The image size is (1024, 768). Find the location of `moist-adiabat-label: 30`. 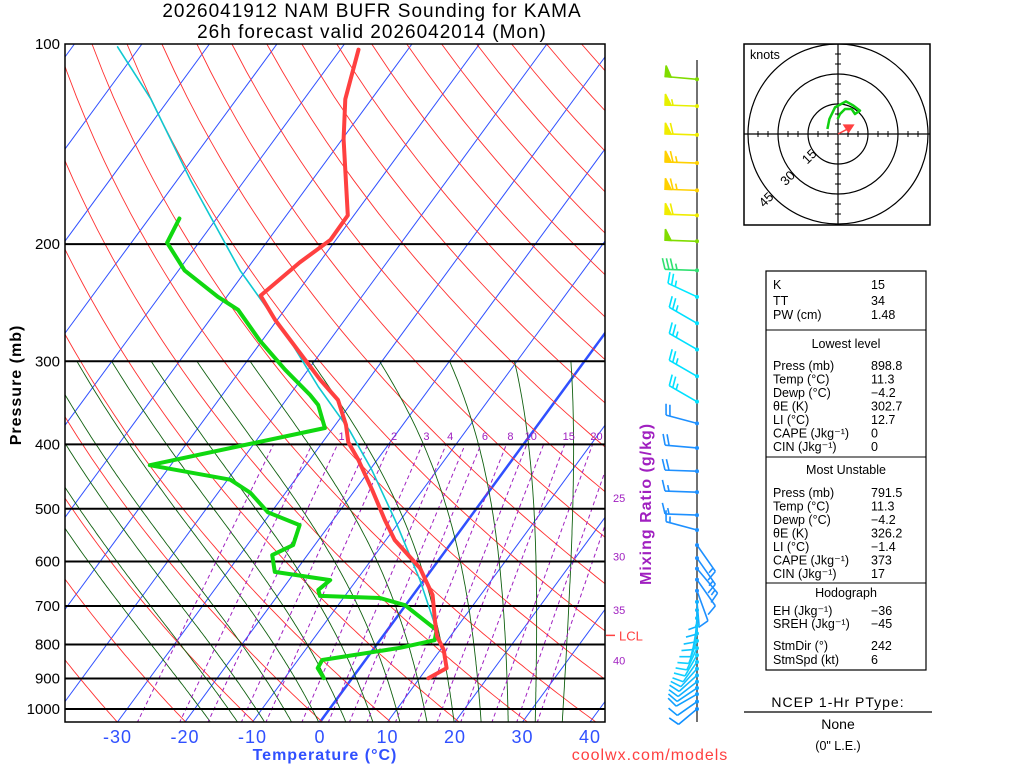

moist-adiabat-label: 30 is located at coordinates (619, 558).